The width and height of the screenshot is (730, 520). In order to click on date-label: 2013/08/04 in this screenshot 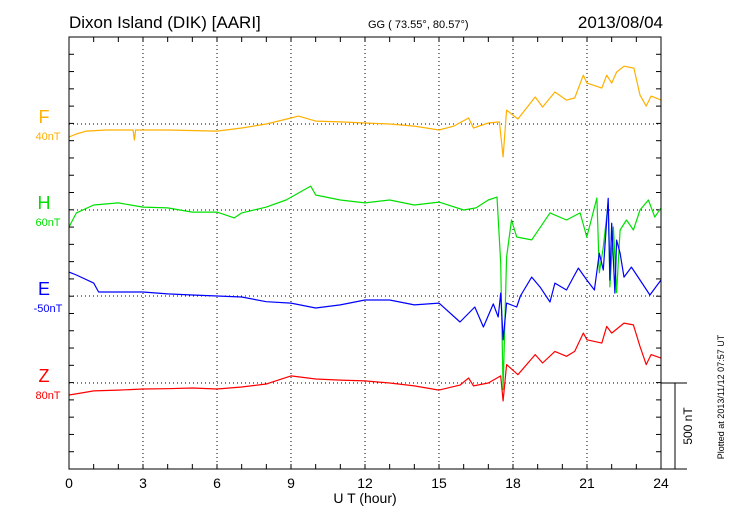, I will do `click(620, 22)`.